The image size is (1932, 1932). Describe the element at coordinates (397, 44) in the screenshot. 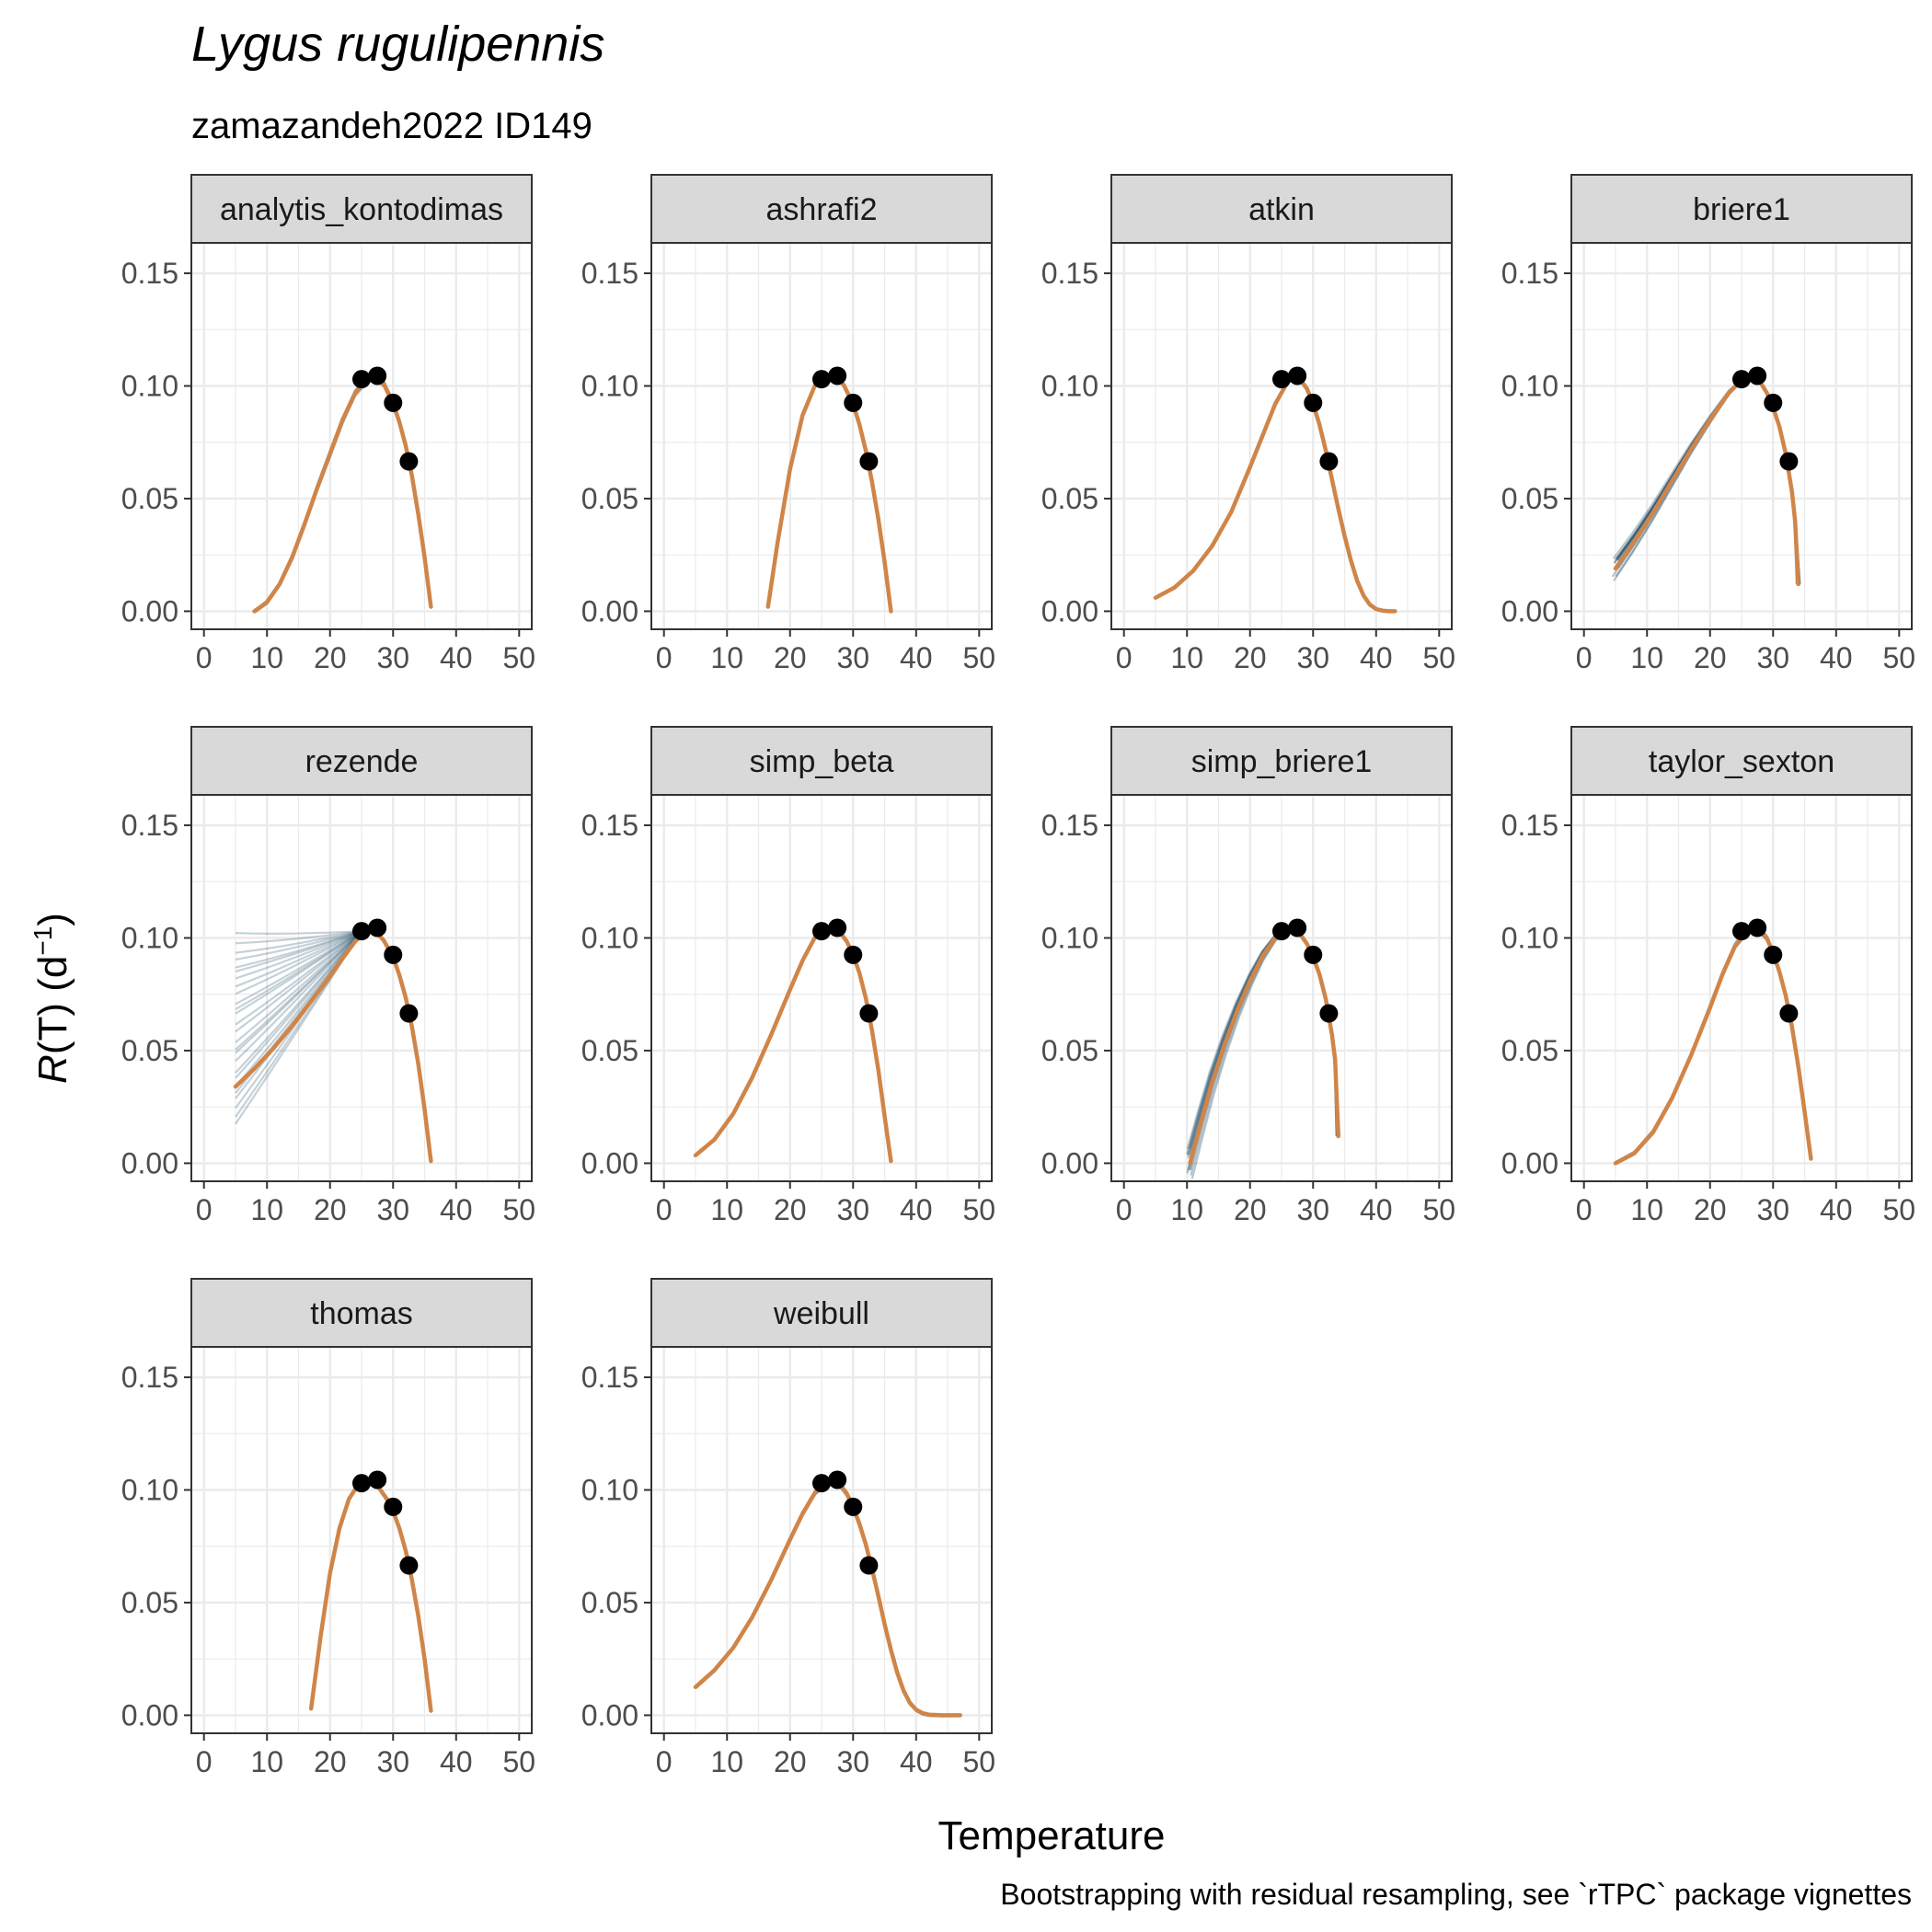

I see `chart-title: Lygus rugulipennis` at that location.